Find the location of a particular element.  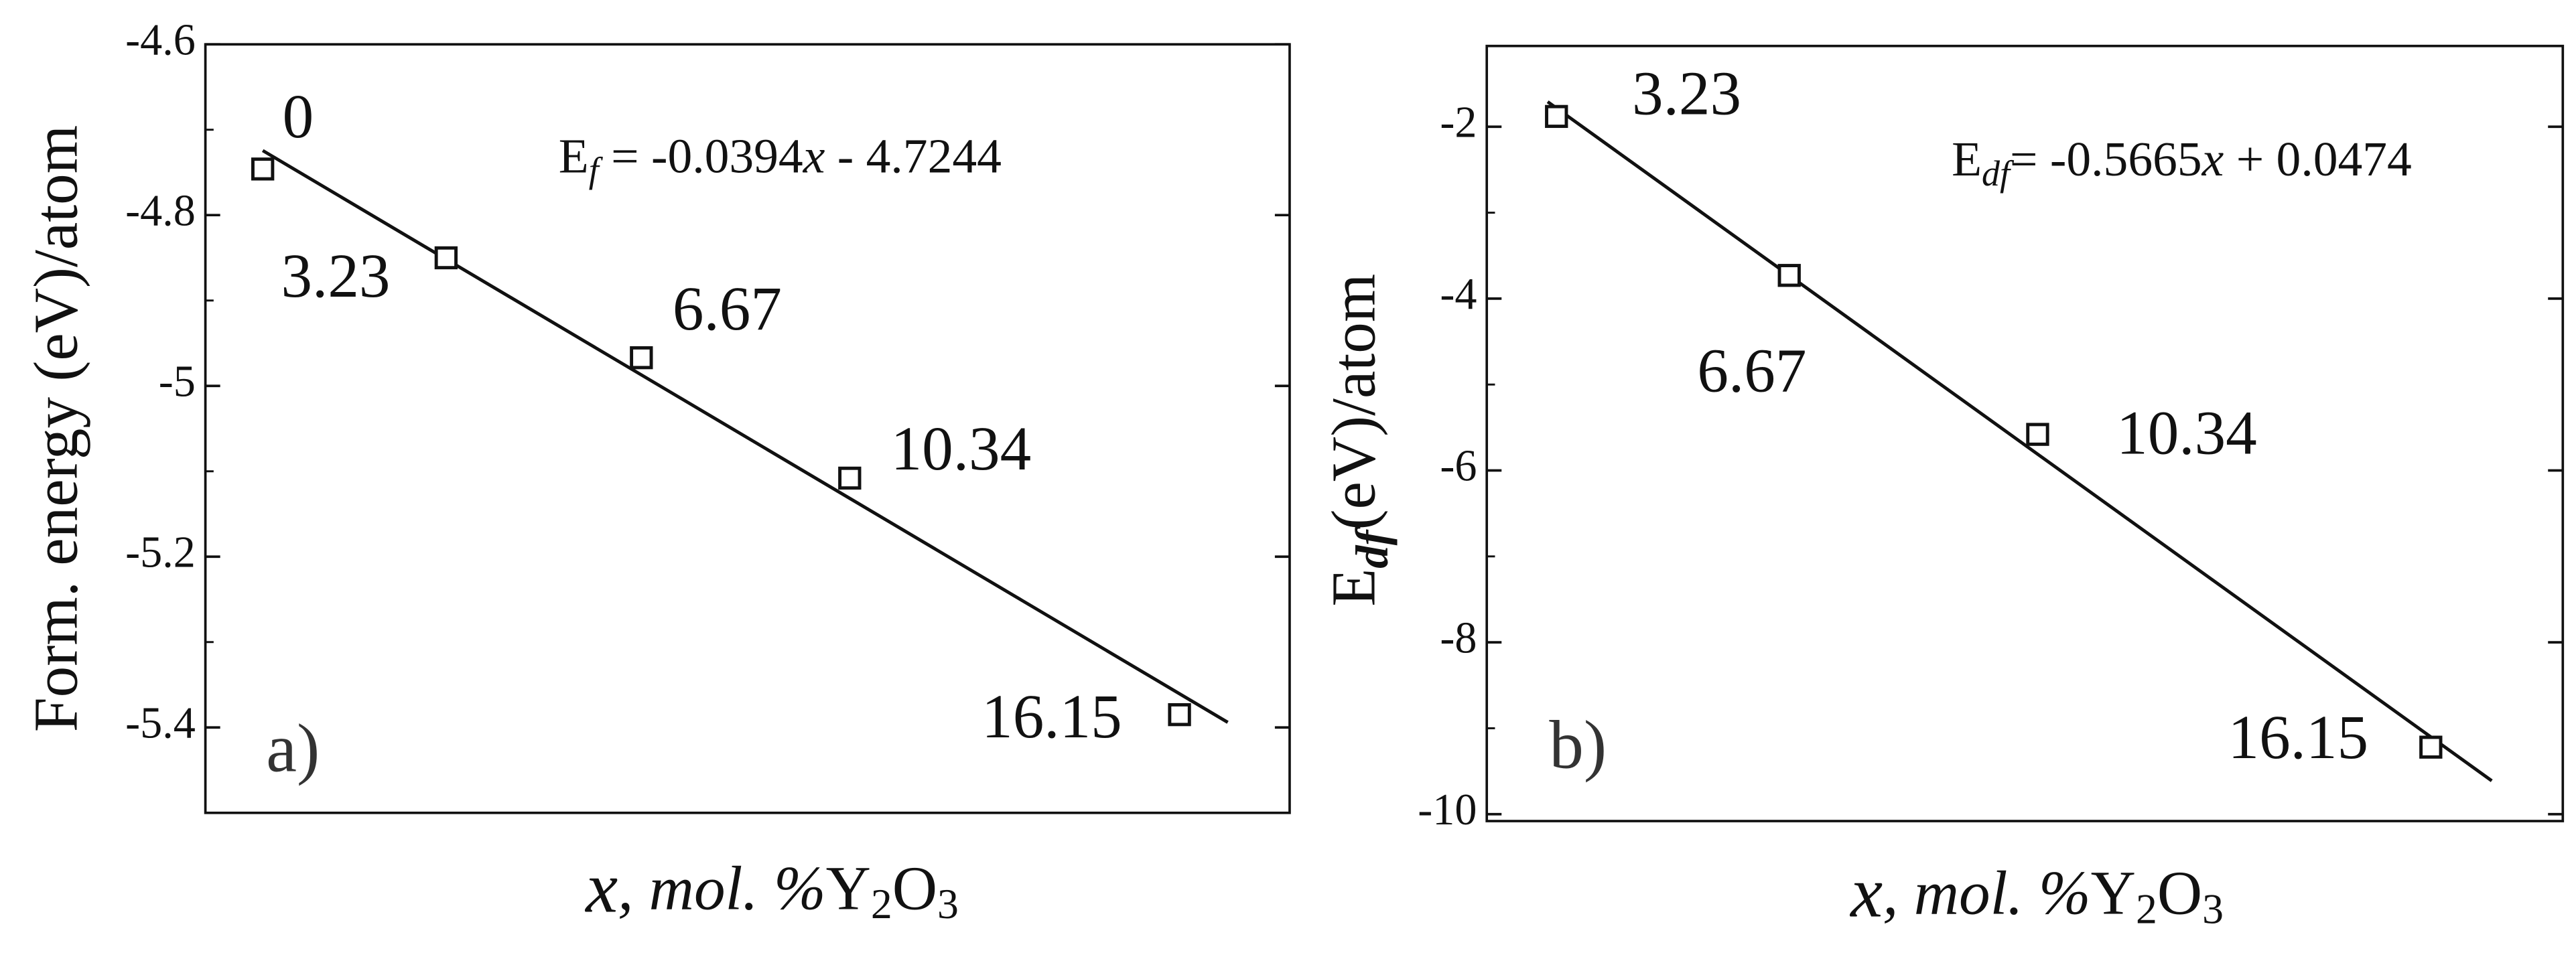

y-tick-label: -2 is located at coordinates (1458, 122).